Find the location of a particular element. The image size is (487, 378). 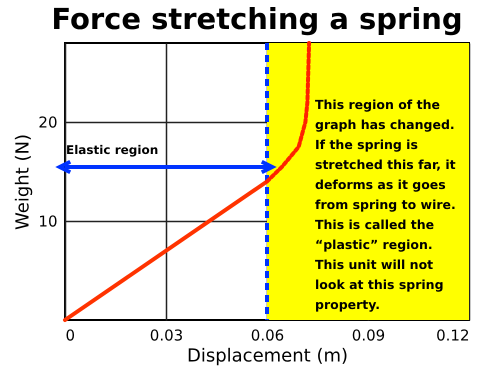

x-tick-label: 0 is located at coordinates (71, 335).